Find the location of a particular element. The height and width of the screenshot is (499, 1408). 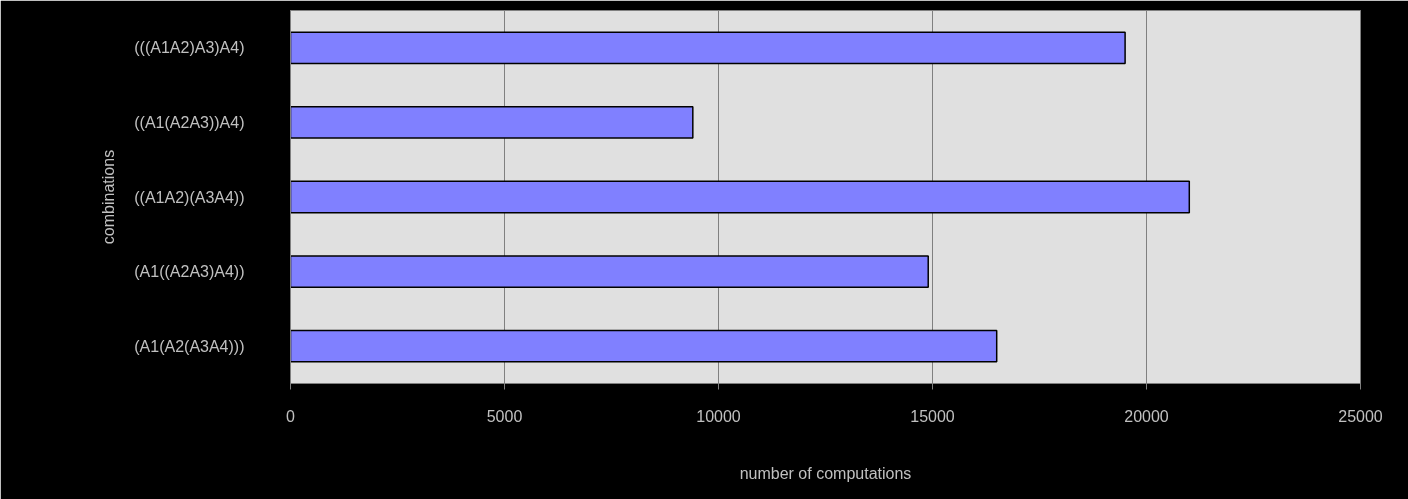

x-tick-label: 0 is located at coordinates (291, 416).